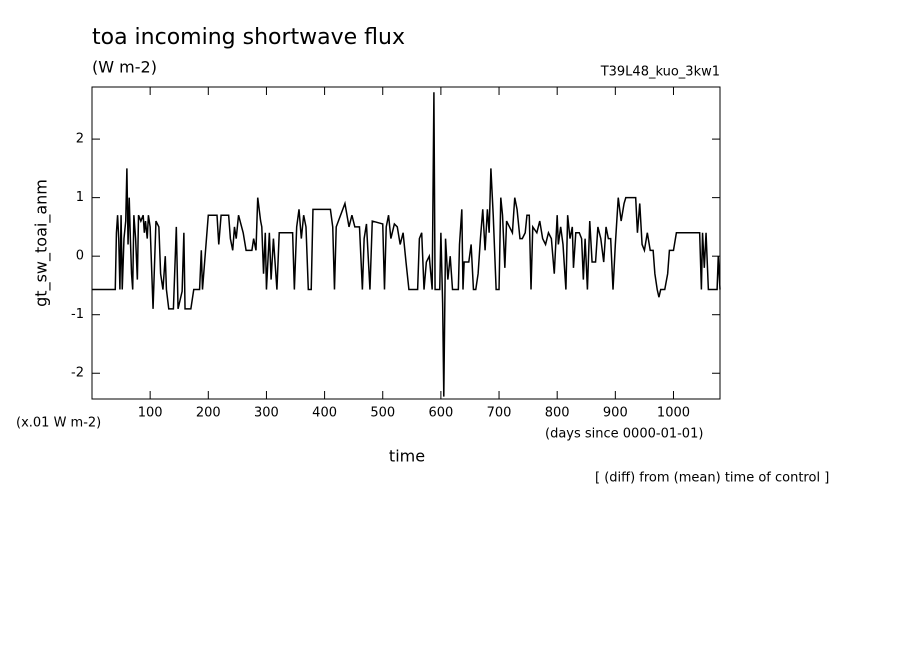 The height and width of the screenshot is (654, 904). I want to click on note: [ (diff) from (mean) time of control ], so click(712, 478).